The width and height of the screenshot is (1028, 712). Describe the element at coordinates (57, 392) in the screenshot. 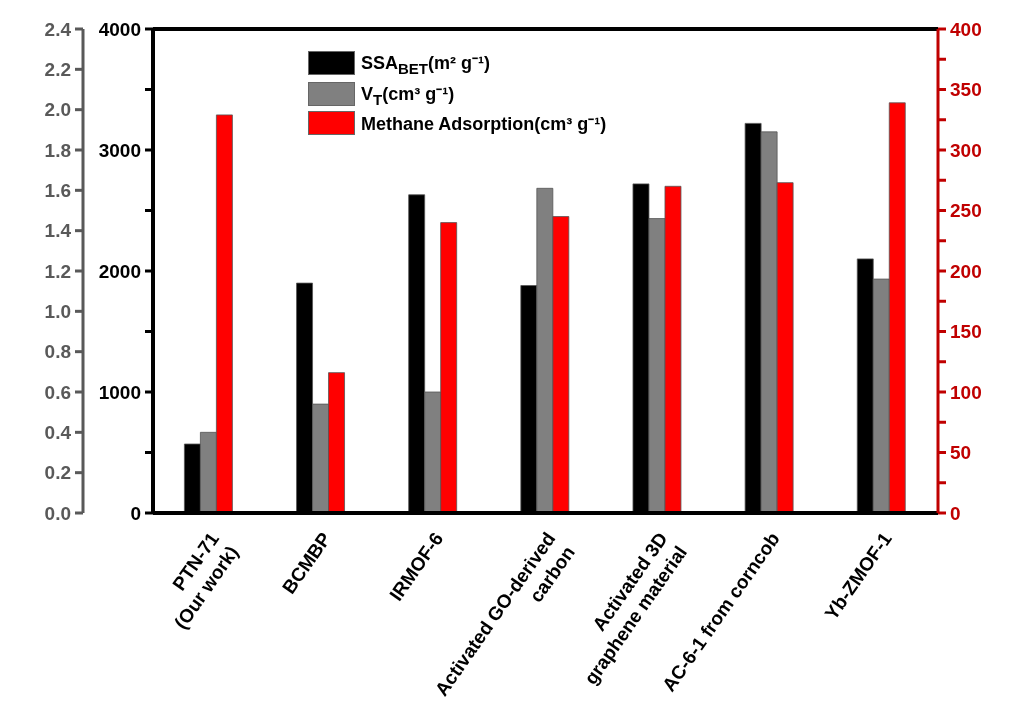

I see `y3-tick-label: 0.6` at that location.